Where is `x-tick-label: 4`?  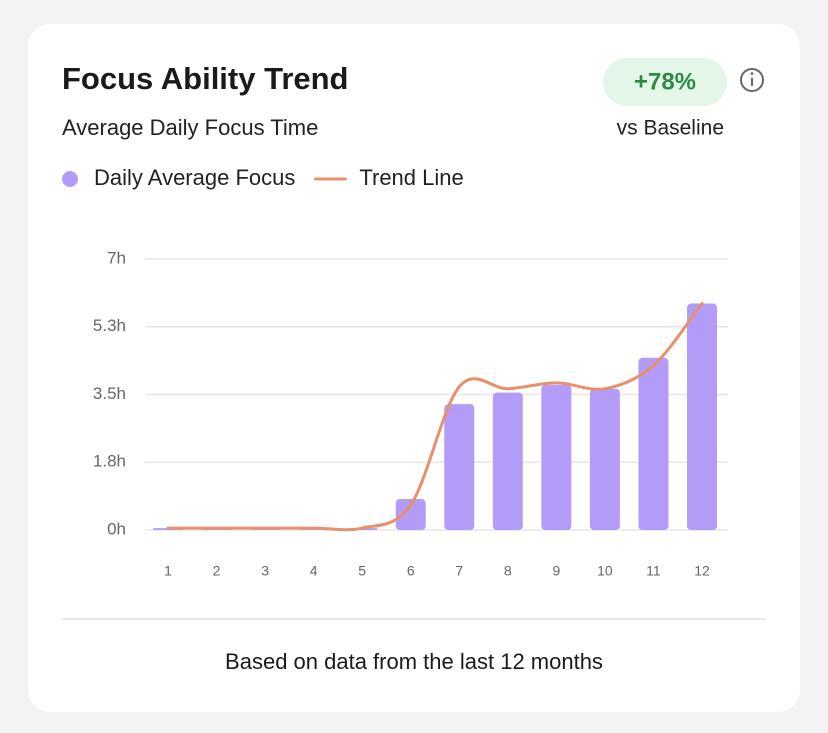
x-tick-label: 4 is located at coordinates (314, 571).